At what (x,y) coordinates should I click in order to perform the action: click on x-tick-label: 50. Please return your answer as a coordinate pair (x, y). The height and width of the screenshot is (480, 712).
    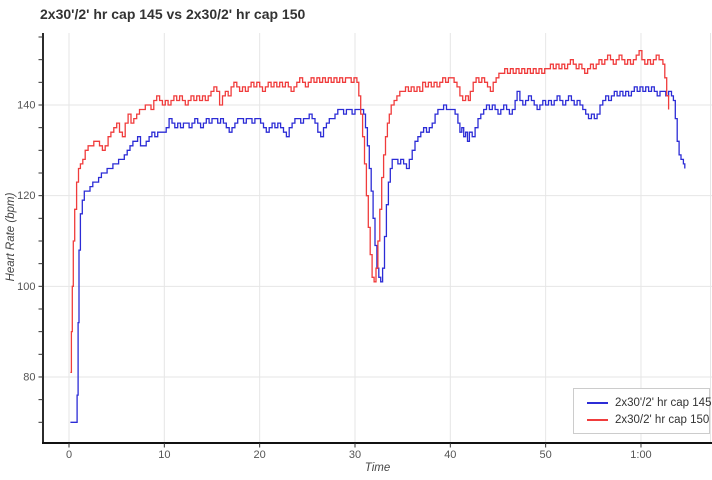
    Looking at the image, I should click on (546, 455).